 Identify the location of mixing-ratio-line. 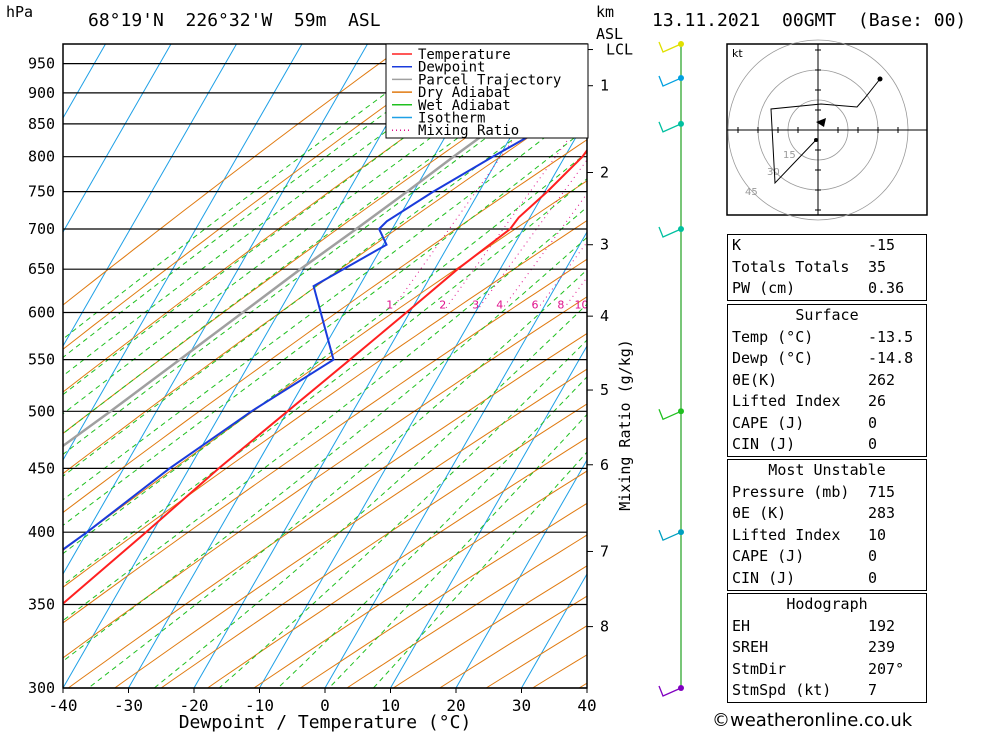
(532, 234).